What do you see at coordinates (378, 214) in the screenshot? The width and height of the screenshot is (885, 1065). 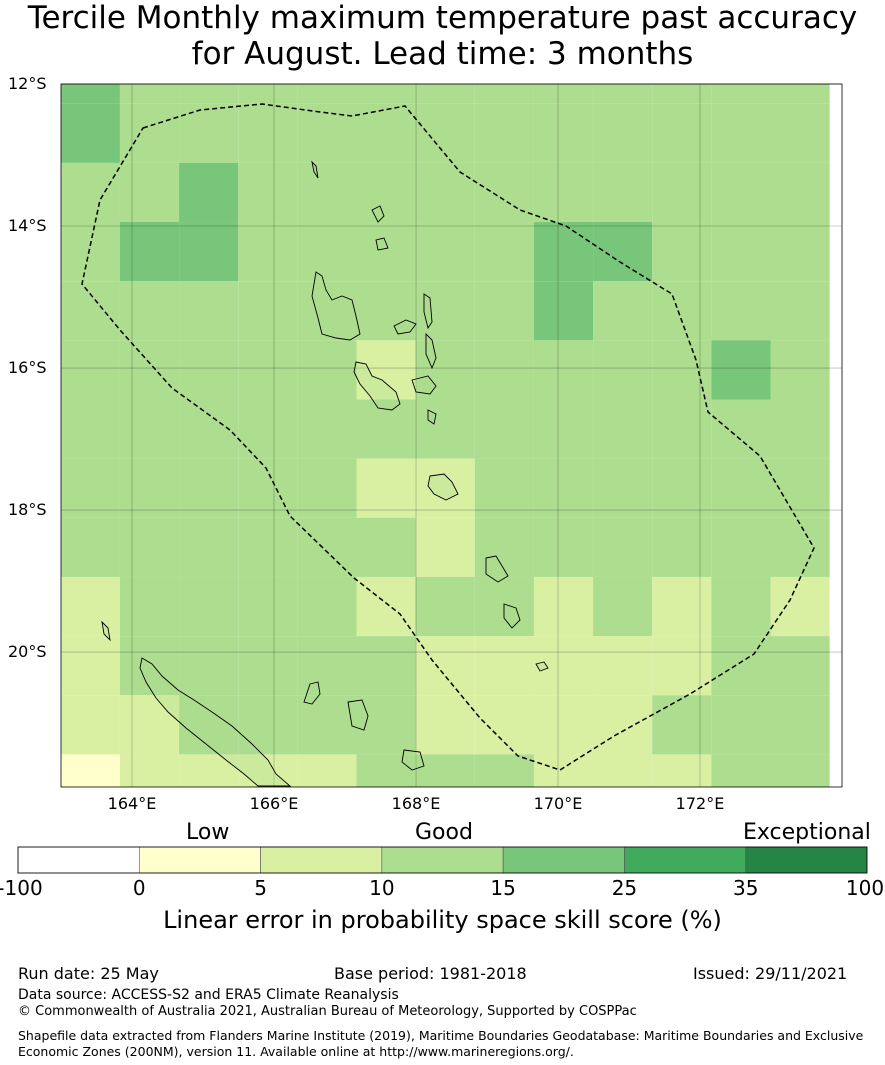 I see `island-gaua` at bounding box center [378, 214].